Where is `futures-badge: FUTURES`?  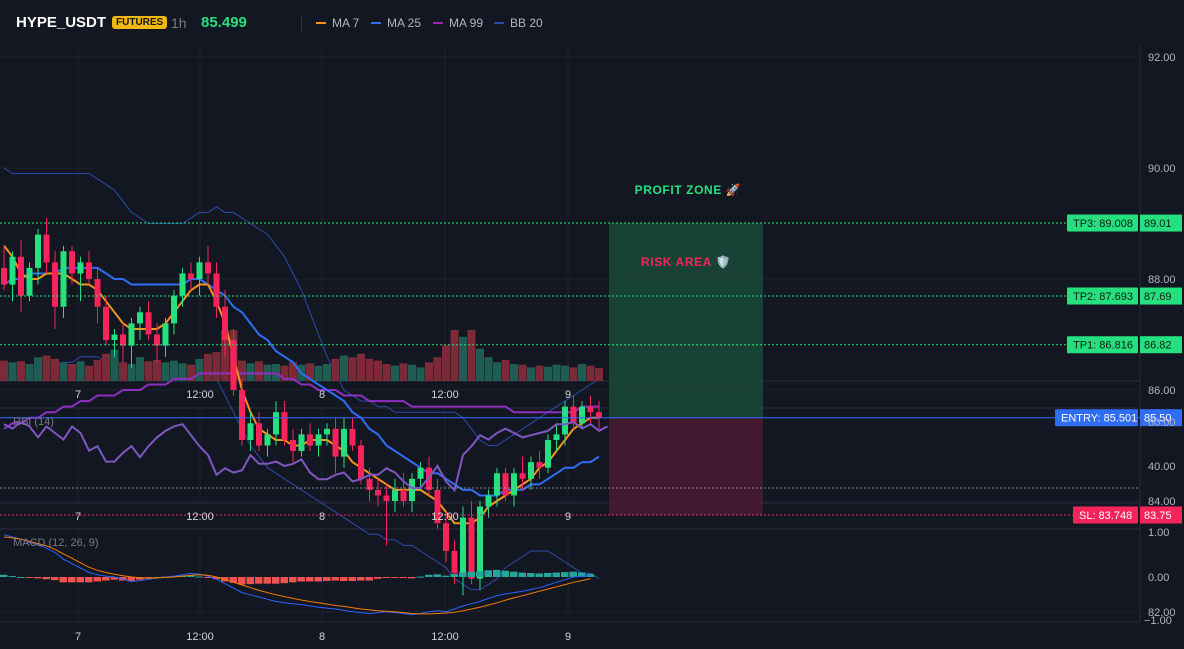 futures-badge: FUTURES is located at coordinates (140, 22).